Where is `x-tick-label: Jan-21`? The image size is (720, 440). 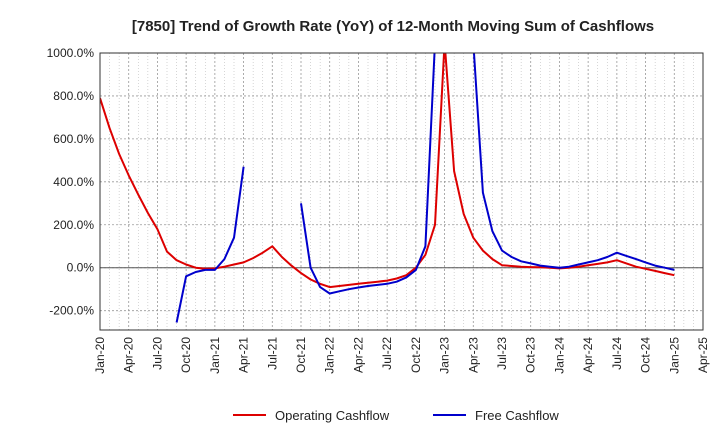 x-tick-label: Jan-21 is located at coordinates (215, 355).